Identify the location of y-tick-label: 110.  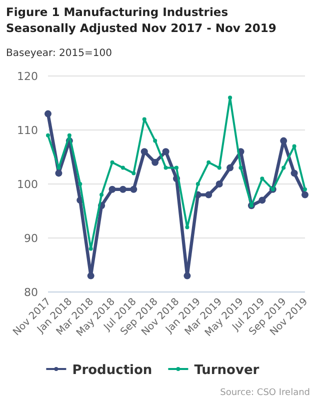
(27, 130).